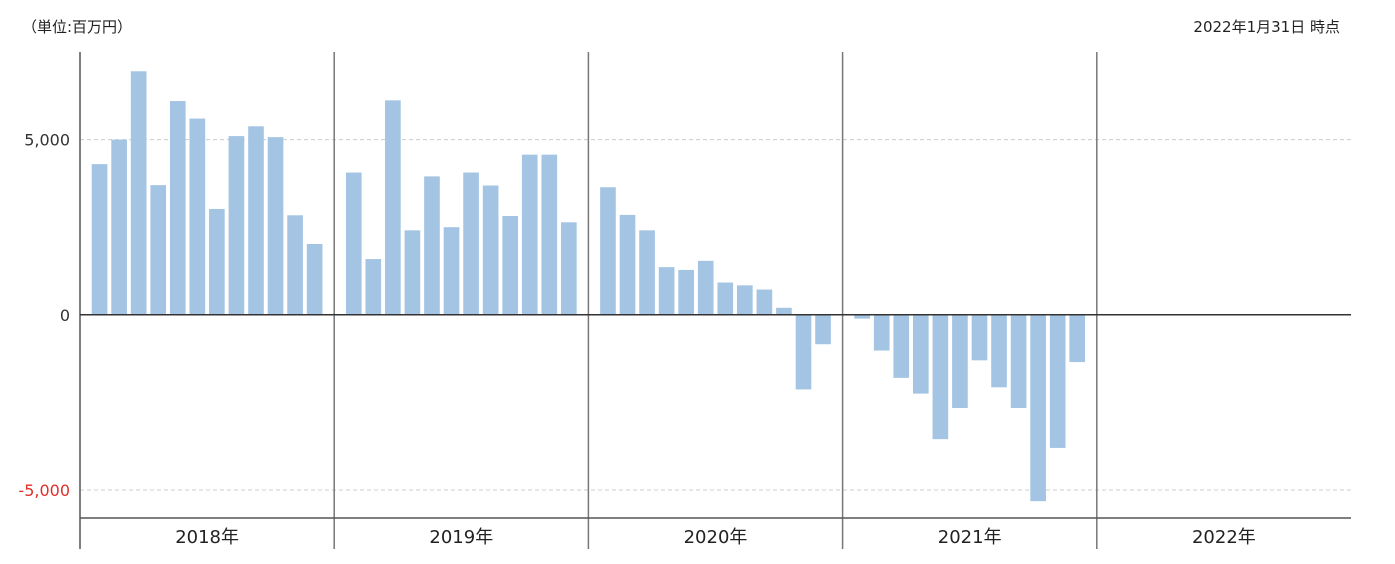  Describe the element at coordinates (77, 27) in the screenshot. I see `unit-label: （単位:百万円）` at that location.